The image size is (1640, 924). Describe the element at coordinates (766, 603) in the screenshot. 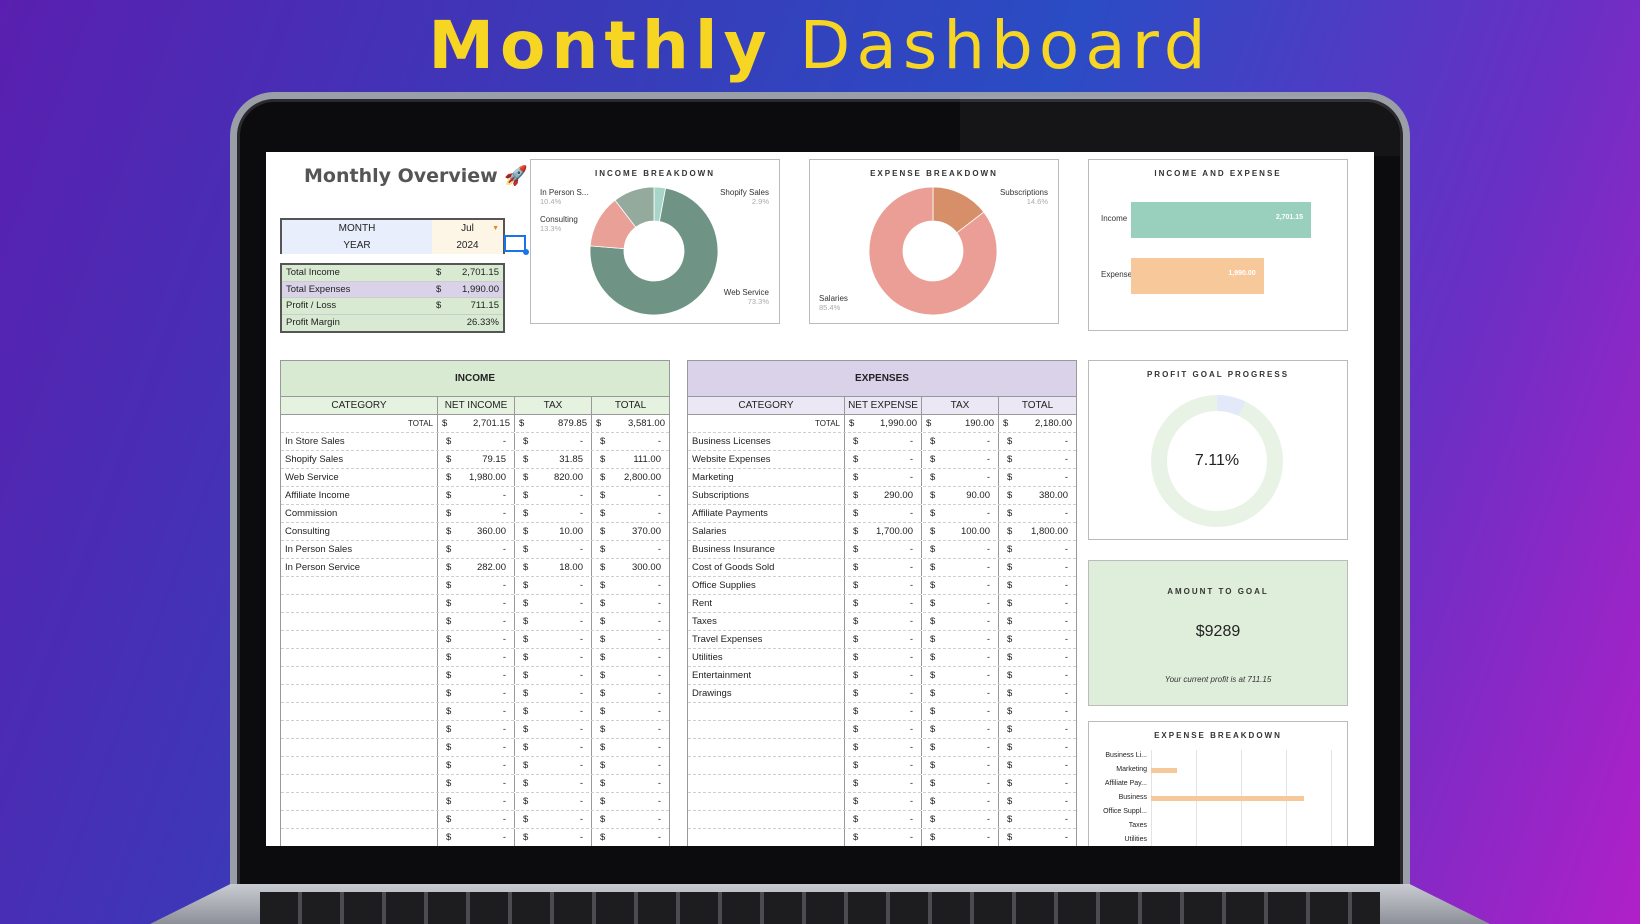

I see `category-cell: Rent` at that location.